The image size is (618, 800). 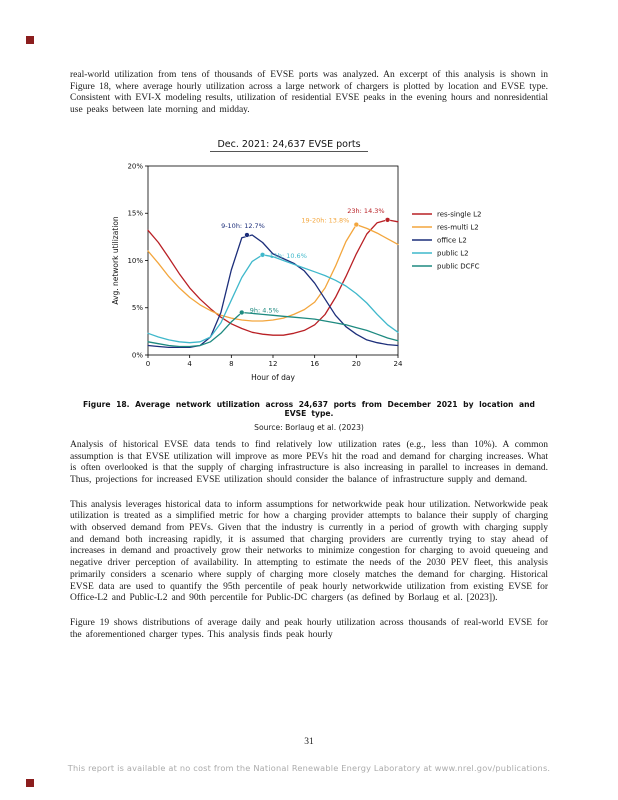 What do you see at coordinates (243, 226) in the screenshot?
I see `svg-text: 9-10h: 12.7%` at bounding box center [243, 226].